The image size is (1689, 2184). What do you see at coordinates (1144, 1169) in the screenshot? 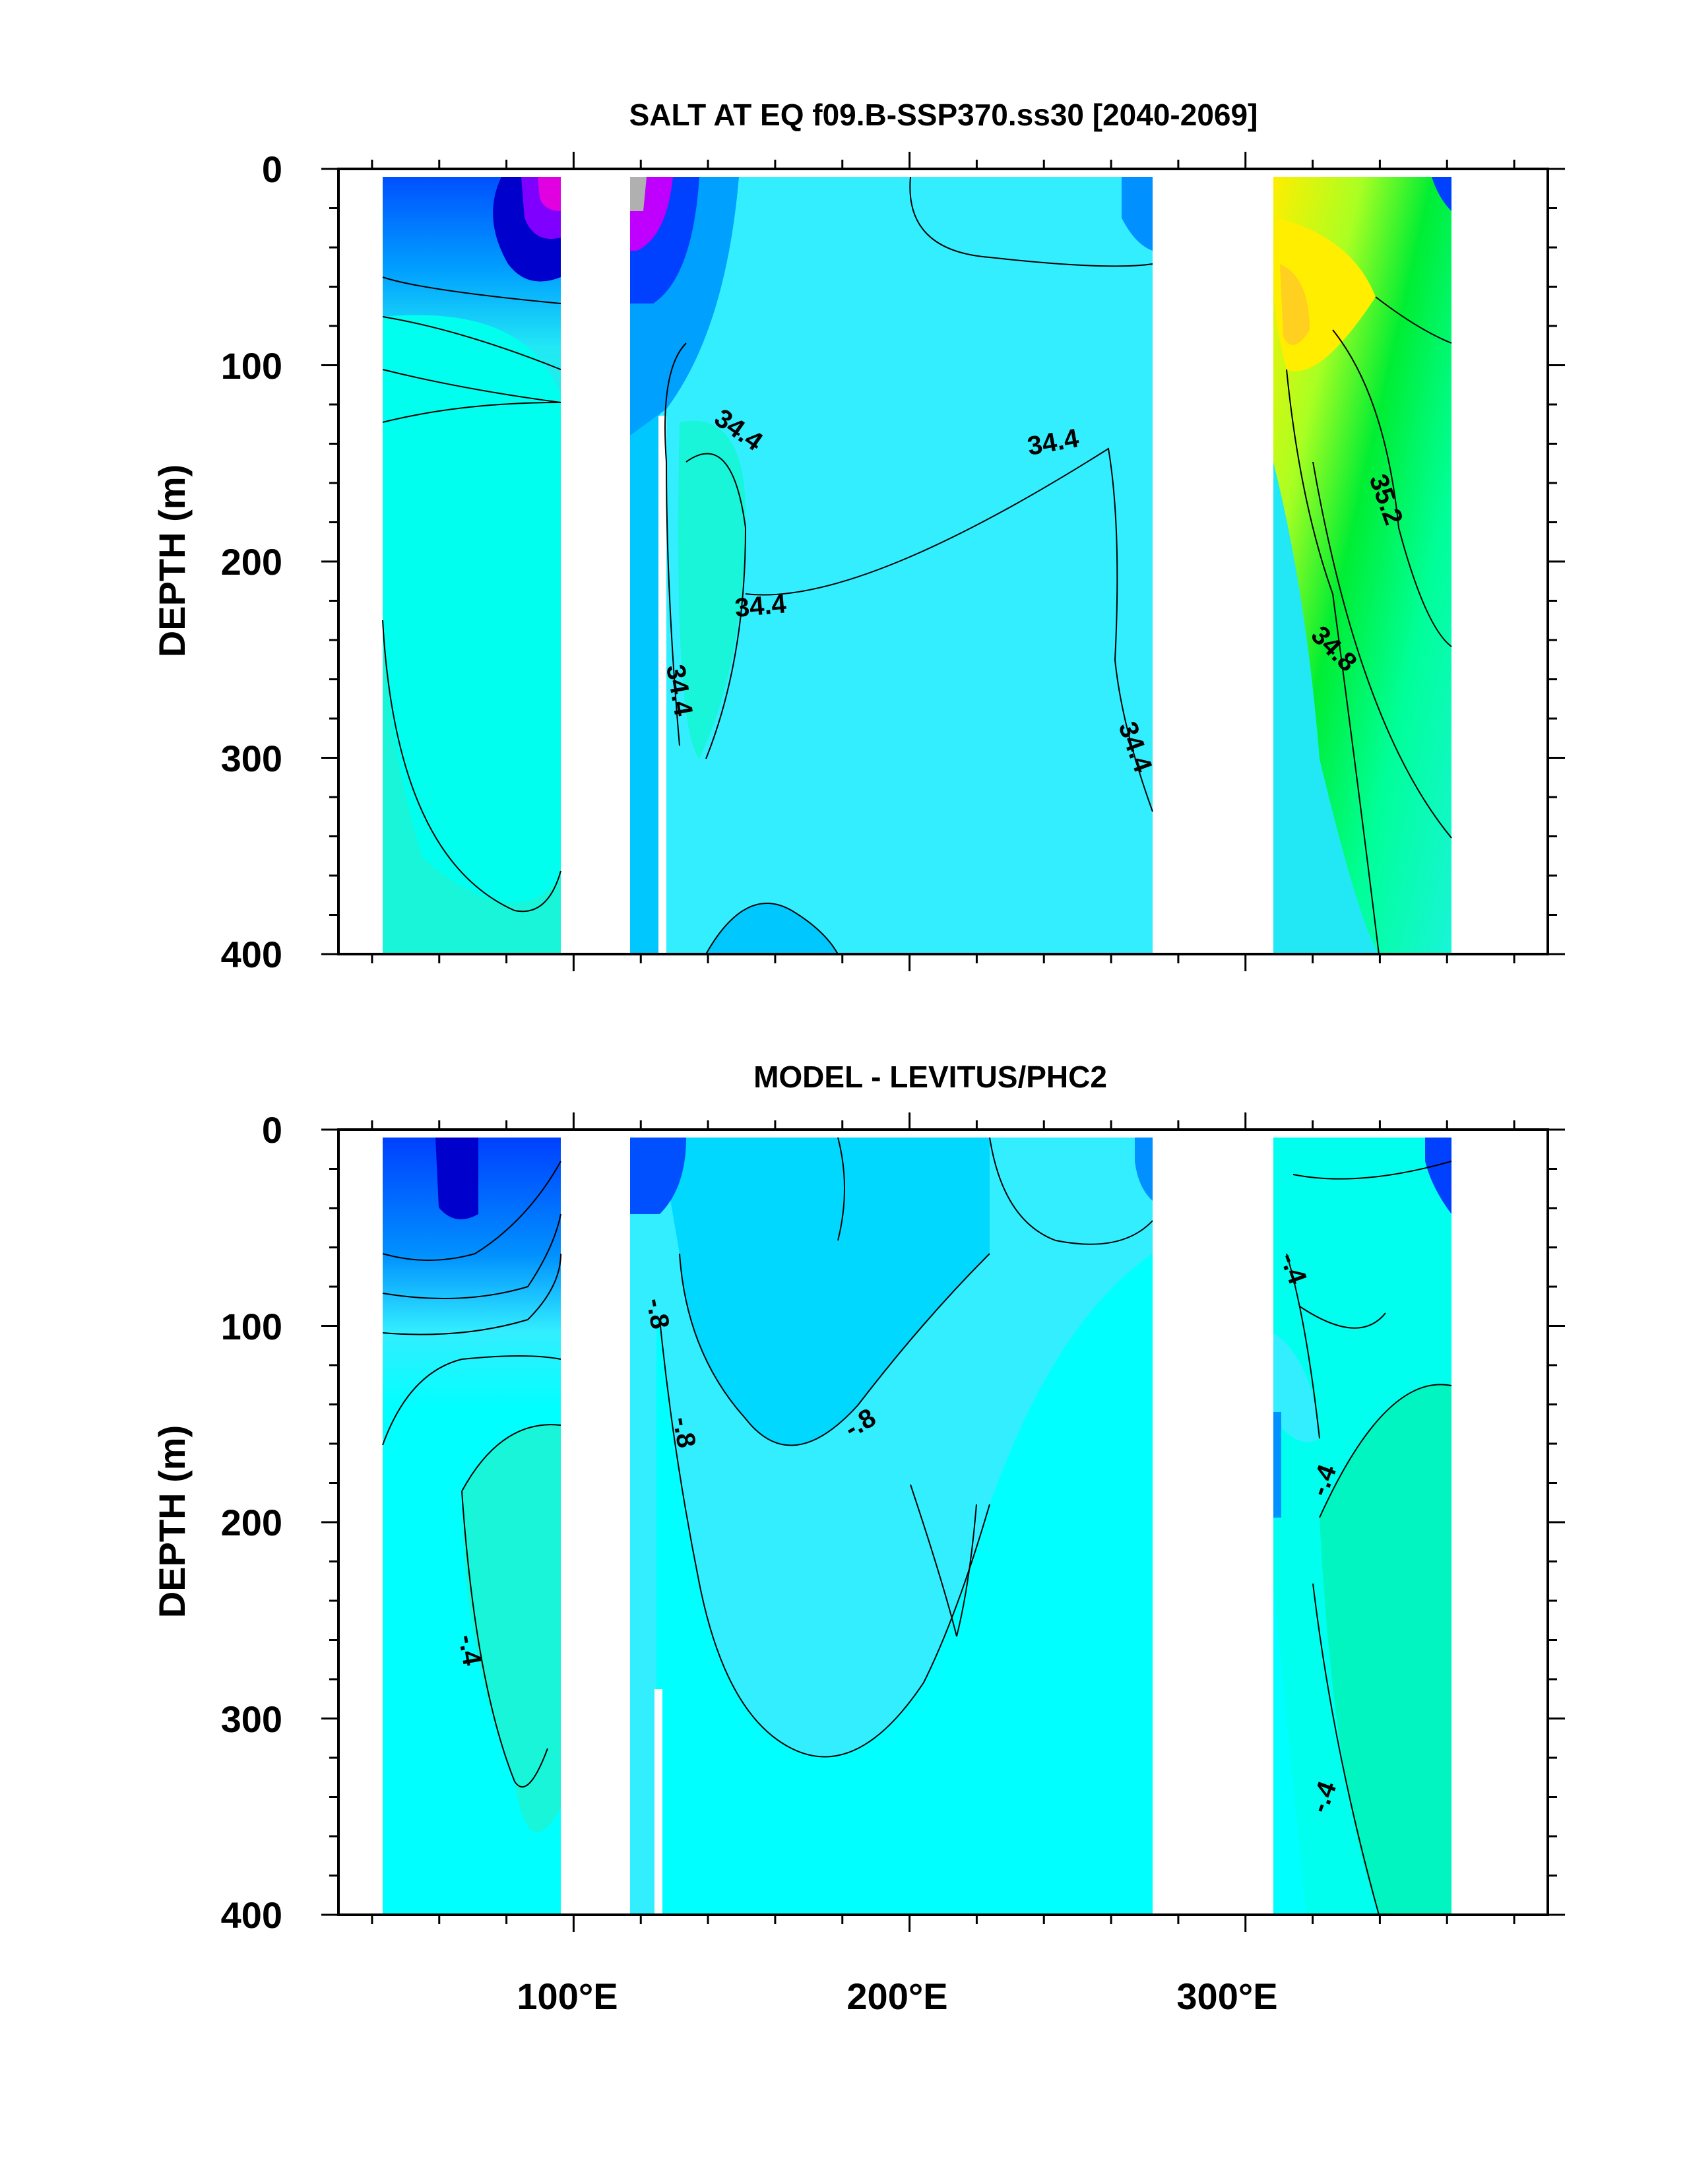
I see `bottom-pacific-east-surface` at bounding box center [1144, 1169].